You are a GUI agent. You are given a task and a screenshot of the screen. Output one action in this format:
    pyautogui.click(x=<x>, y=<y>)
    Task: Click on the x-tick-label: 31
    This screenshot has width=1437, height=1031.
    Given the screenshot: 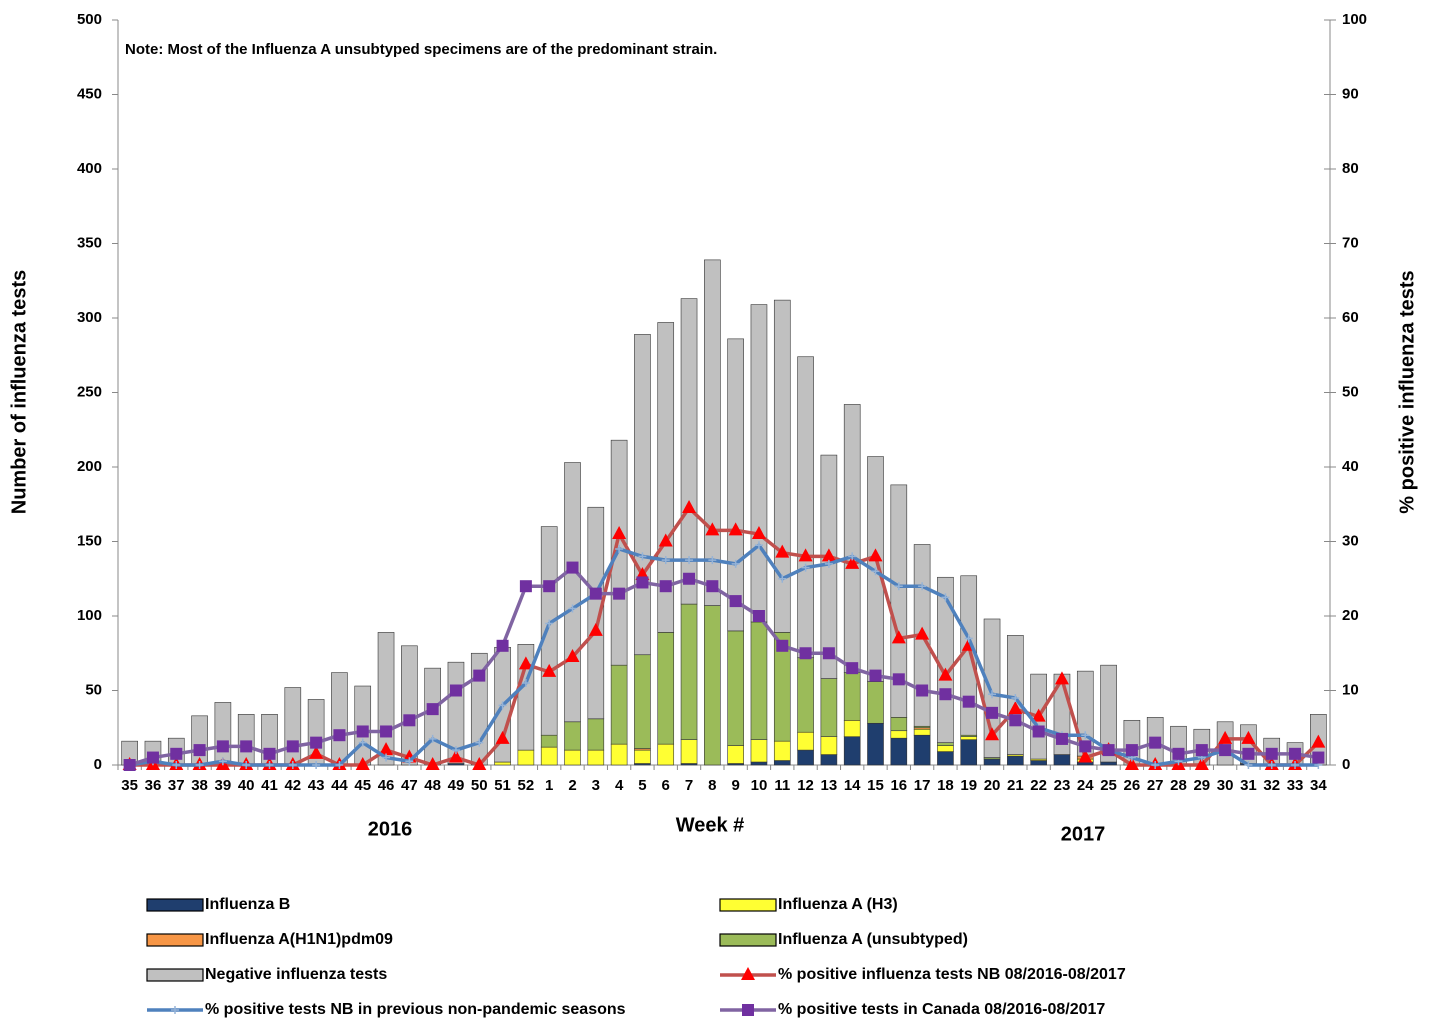 What is the action you would take?
    pyautogui.click(x=1248, y=785)
    